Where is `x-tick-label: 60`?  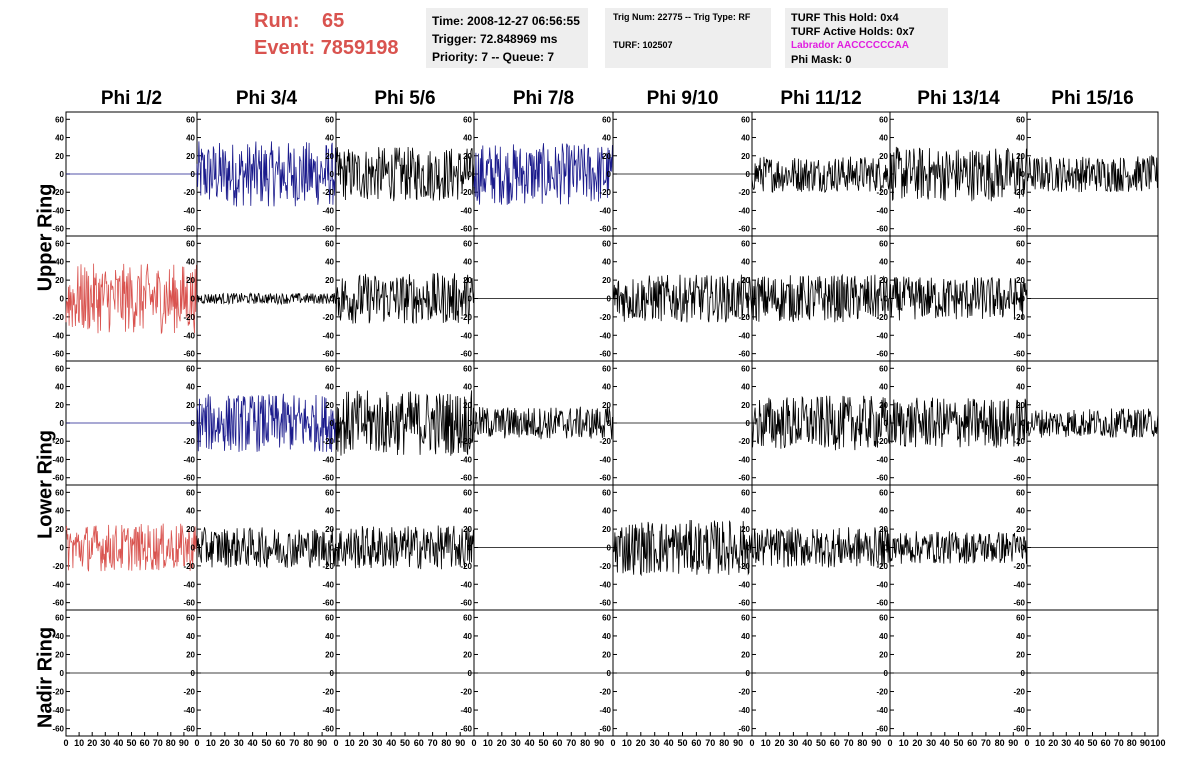
x-tick-label: 60 is located at coordinates (696, 743).